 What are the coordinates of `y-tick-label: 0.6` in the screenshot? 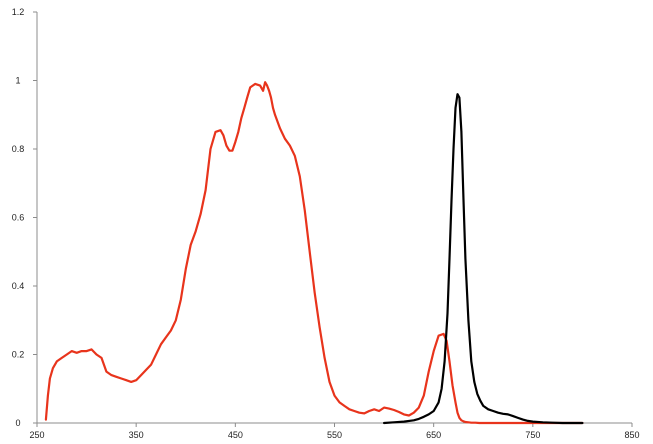 It's located at (18, 218).